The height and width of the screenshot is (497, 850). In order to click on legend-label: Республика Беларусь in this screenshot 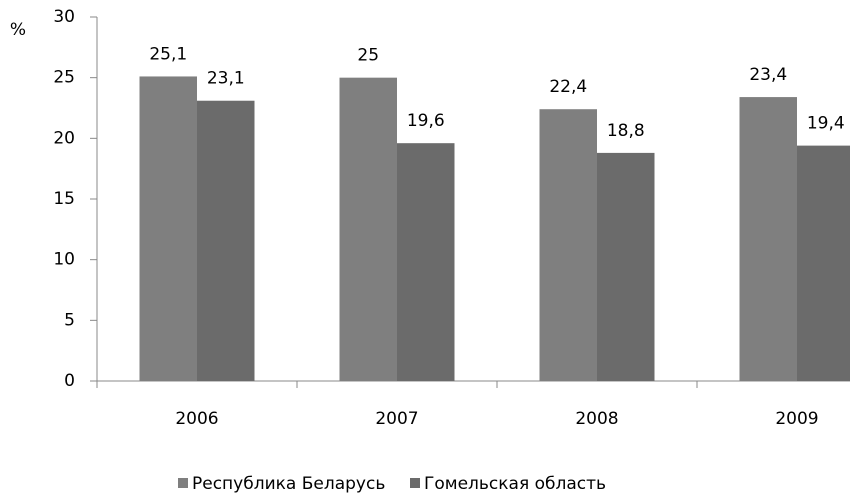, I will do `click(288, 484)`.